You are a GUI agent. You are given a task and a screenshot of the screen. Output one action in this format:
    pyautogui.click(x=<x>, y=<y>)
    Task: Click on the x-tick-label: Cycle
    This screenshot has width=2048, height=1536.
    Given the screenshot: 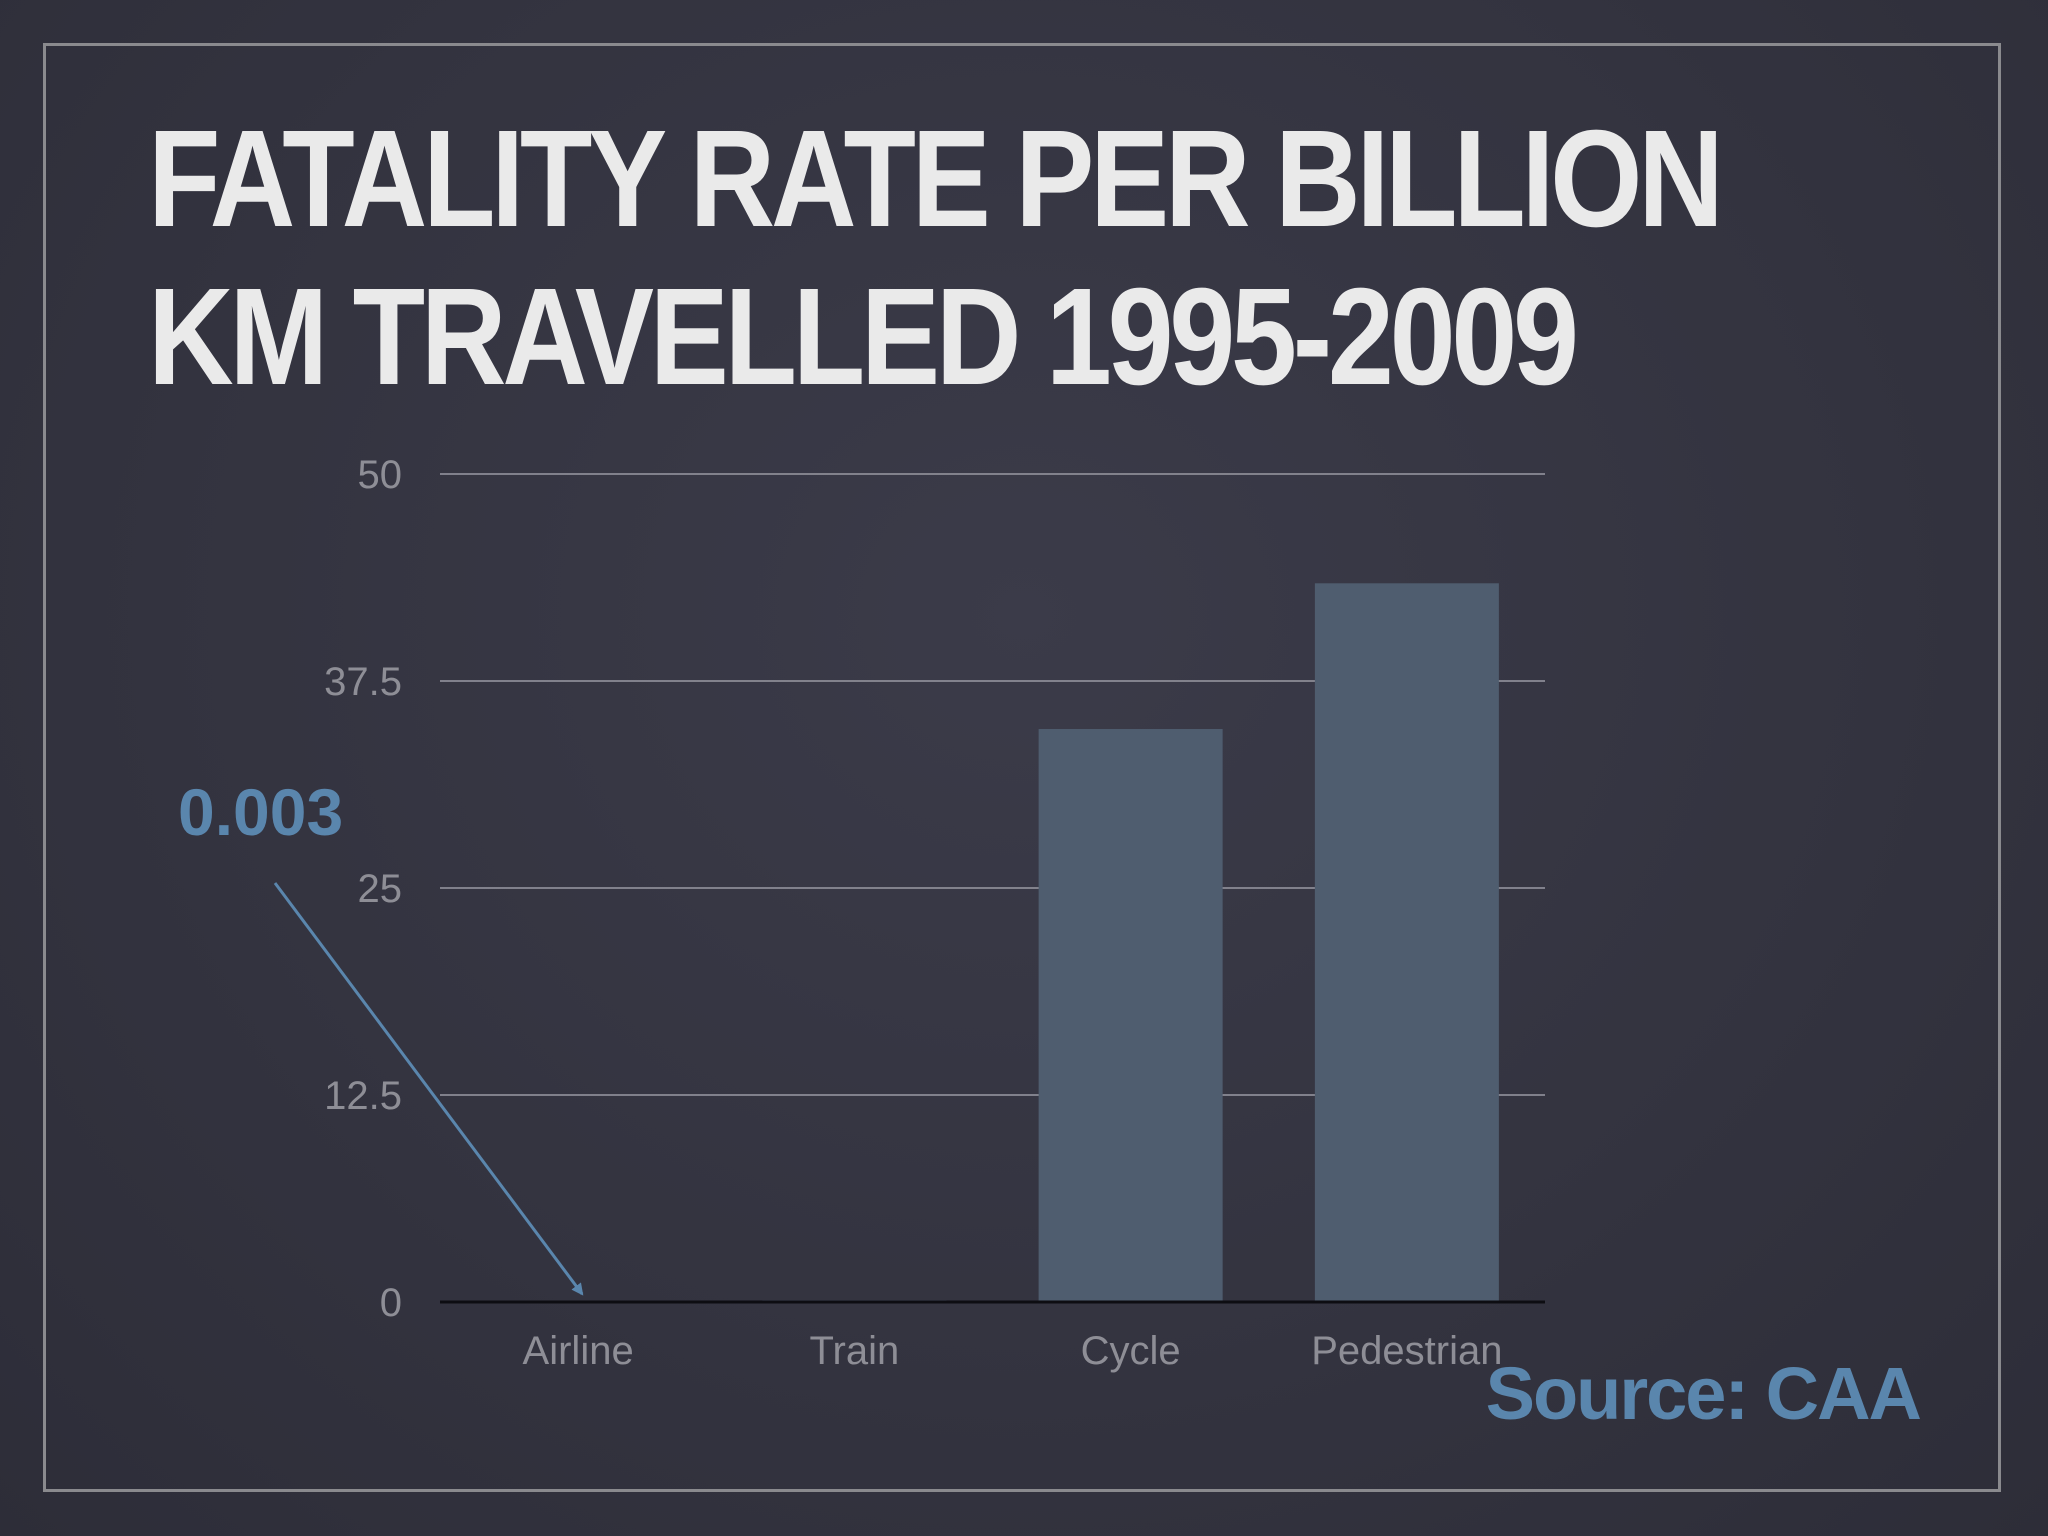 What is the action you would take?
    pyautogui.click(x=1131, y=1351)
    